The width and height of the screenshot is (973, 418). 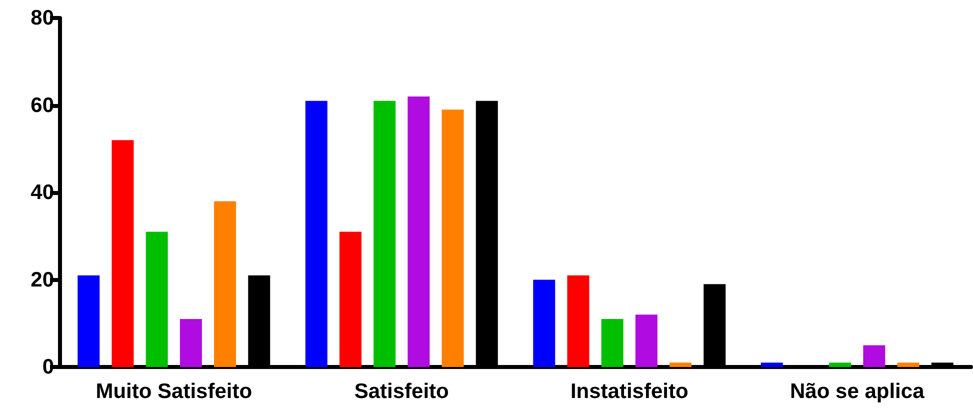 What do you see at coordinates (629, 391) in the screenshot?
I see `x-tick-label: Instatisfeito` at bounding box center [629, 391].